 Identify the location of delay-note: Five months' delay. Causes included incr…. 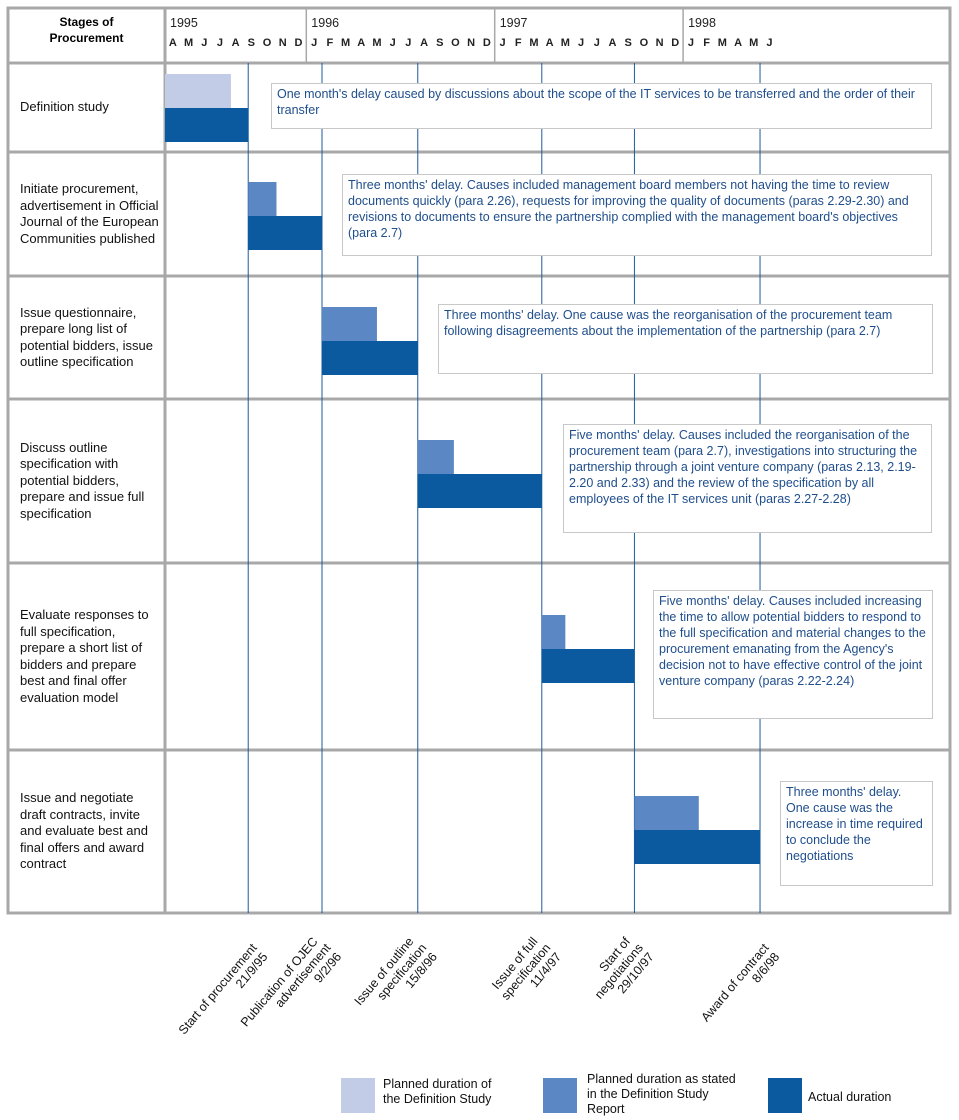
(793, 654).